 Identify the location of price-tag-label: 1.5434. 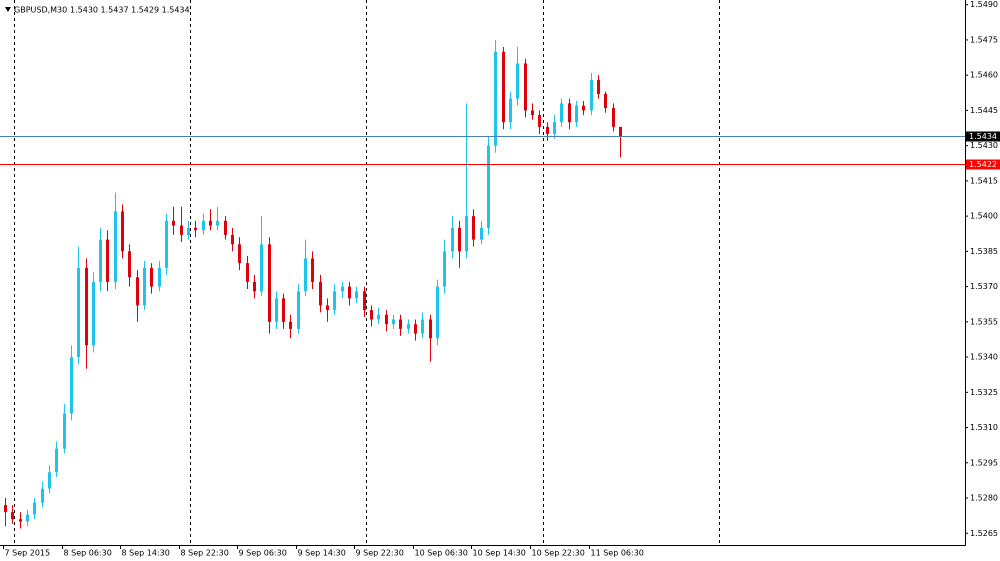
(983, 136).